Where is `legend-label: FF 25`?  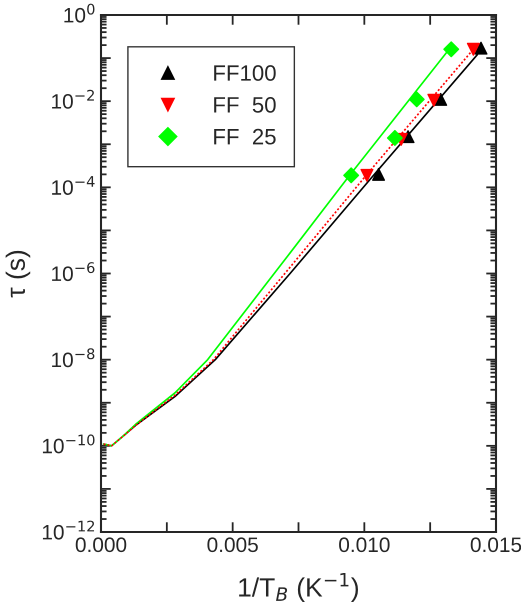
legend-label: FF 25 is located at coordinates (245, 136).